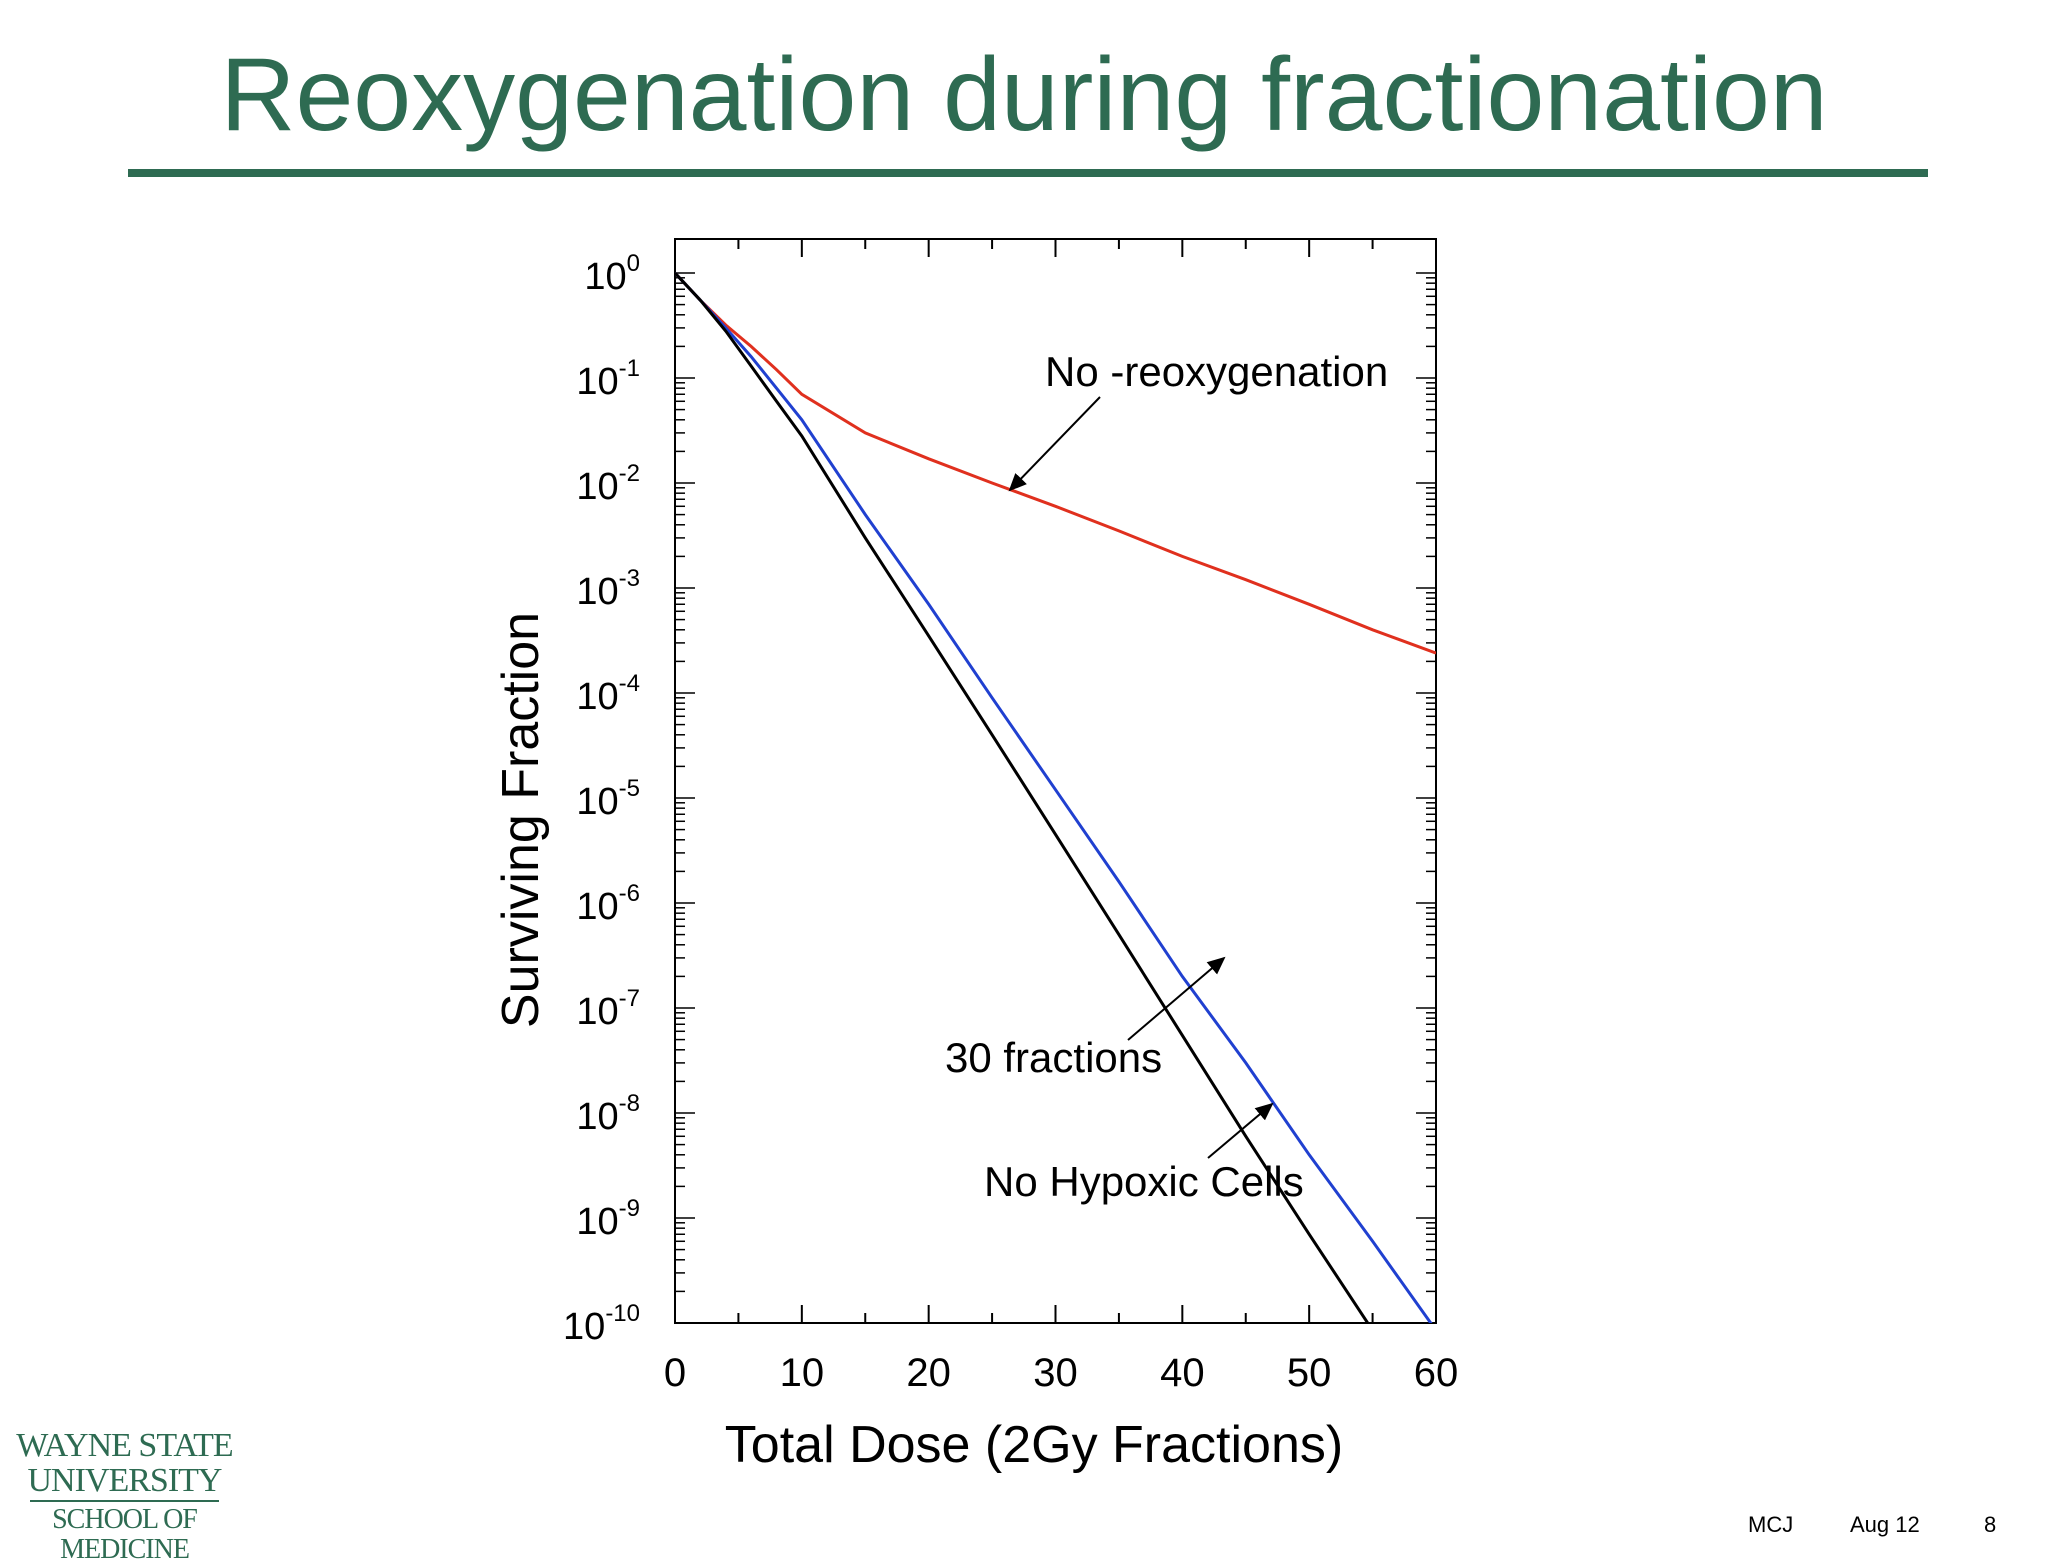 The height and width of the screenshot is (1565, 2048). Describe the element at coordinates (124, 1501) in the screenshot. I see `logo-rule` at that location.